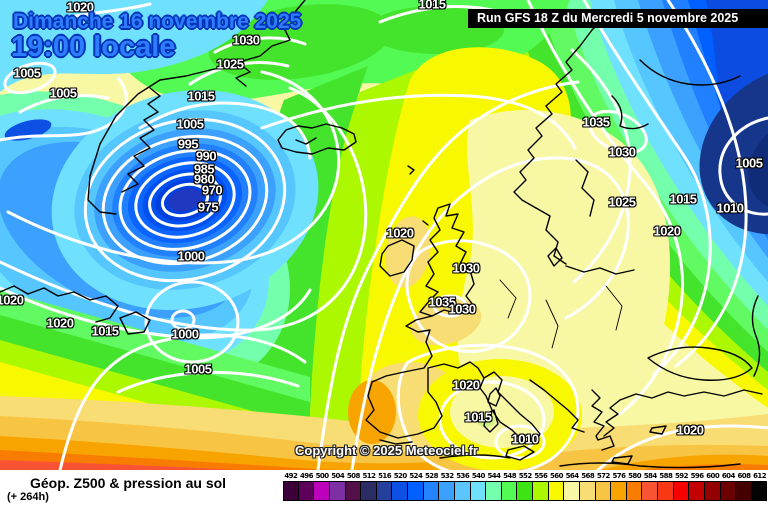 This screenshot has height=512, width=768. I want to click on legend-cell: 540, so click(478, 486).